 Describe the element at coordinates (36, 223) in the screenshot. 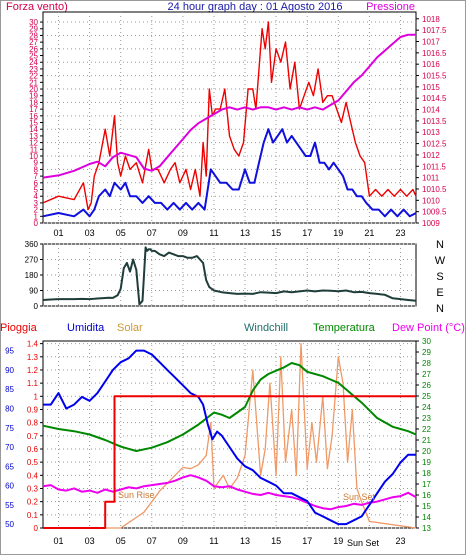

I see `wind-tick-label: 0` at that location.